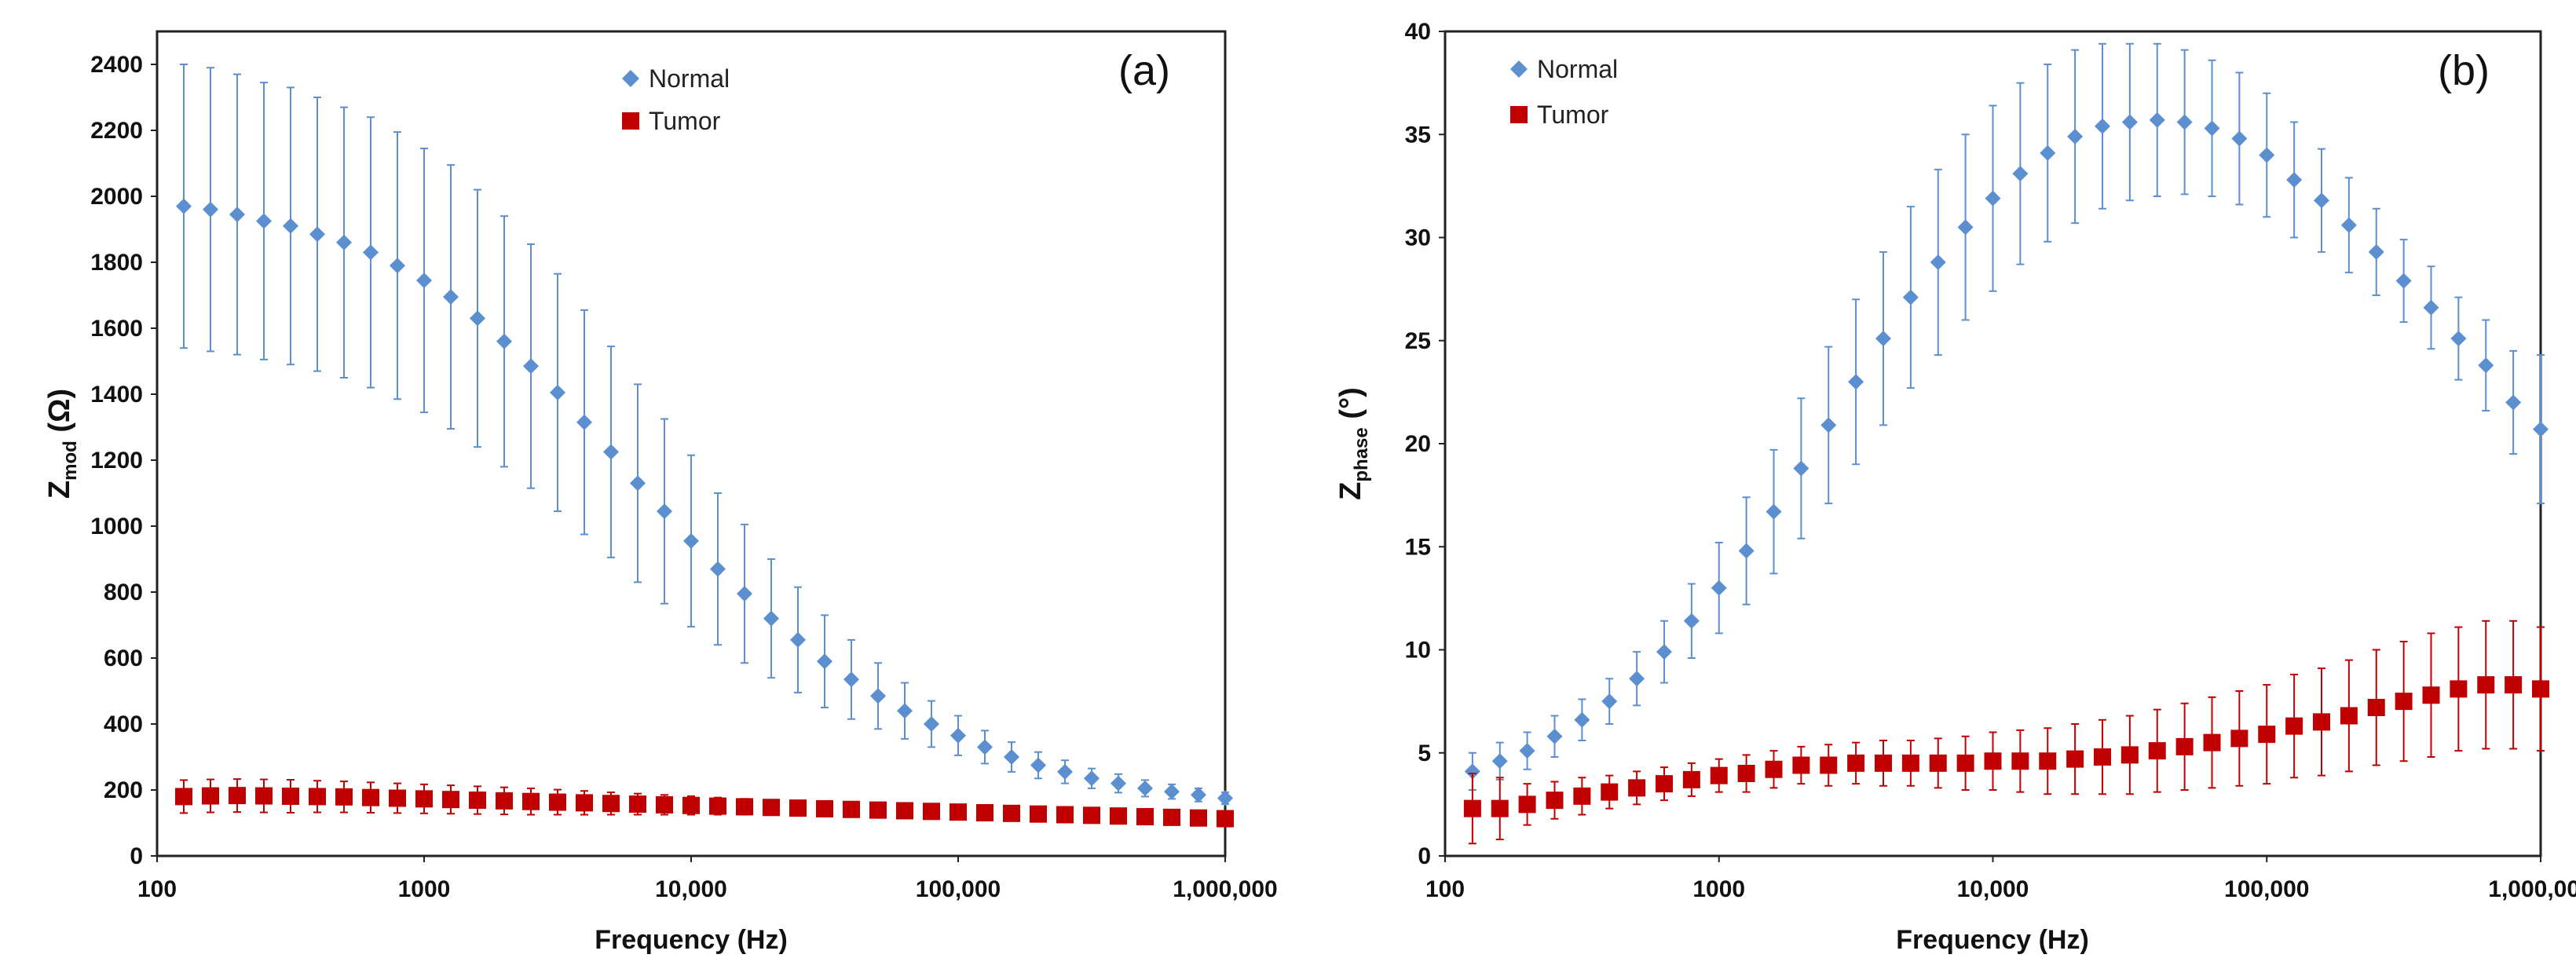 The width and height of the screenshot is (2576, 969). I want to click on y-tick-label-a-3: 600, so click(124, 658).